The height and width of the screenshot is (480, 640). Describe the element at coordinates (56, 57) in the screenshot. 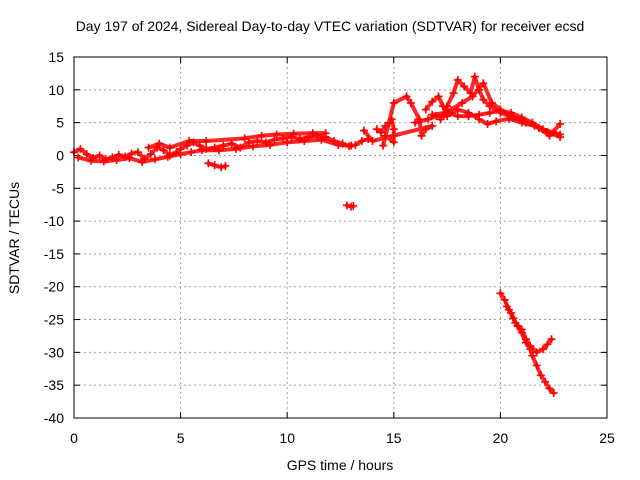

I see `y-tick-label: 15` at that location.